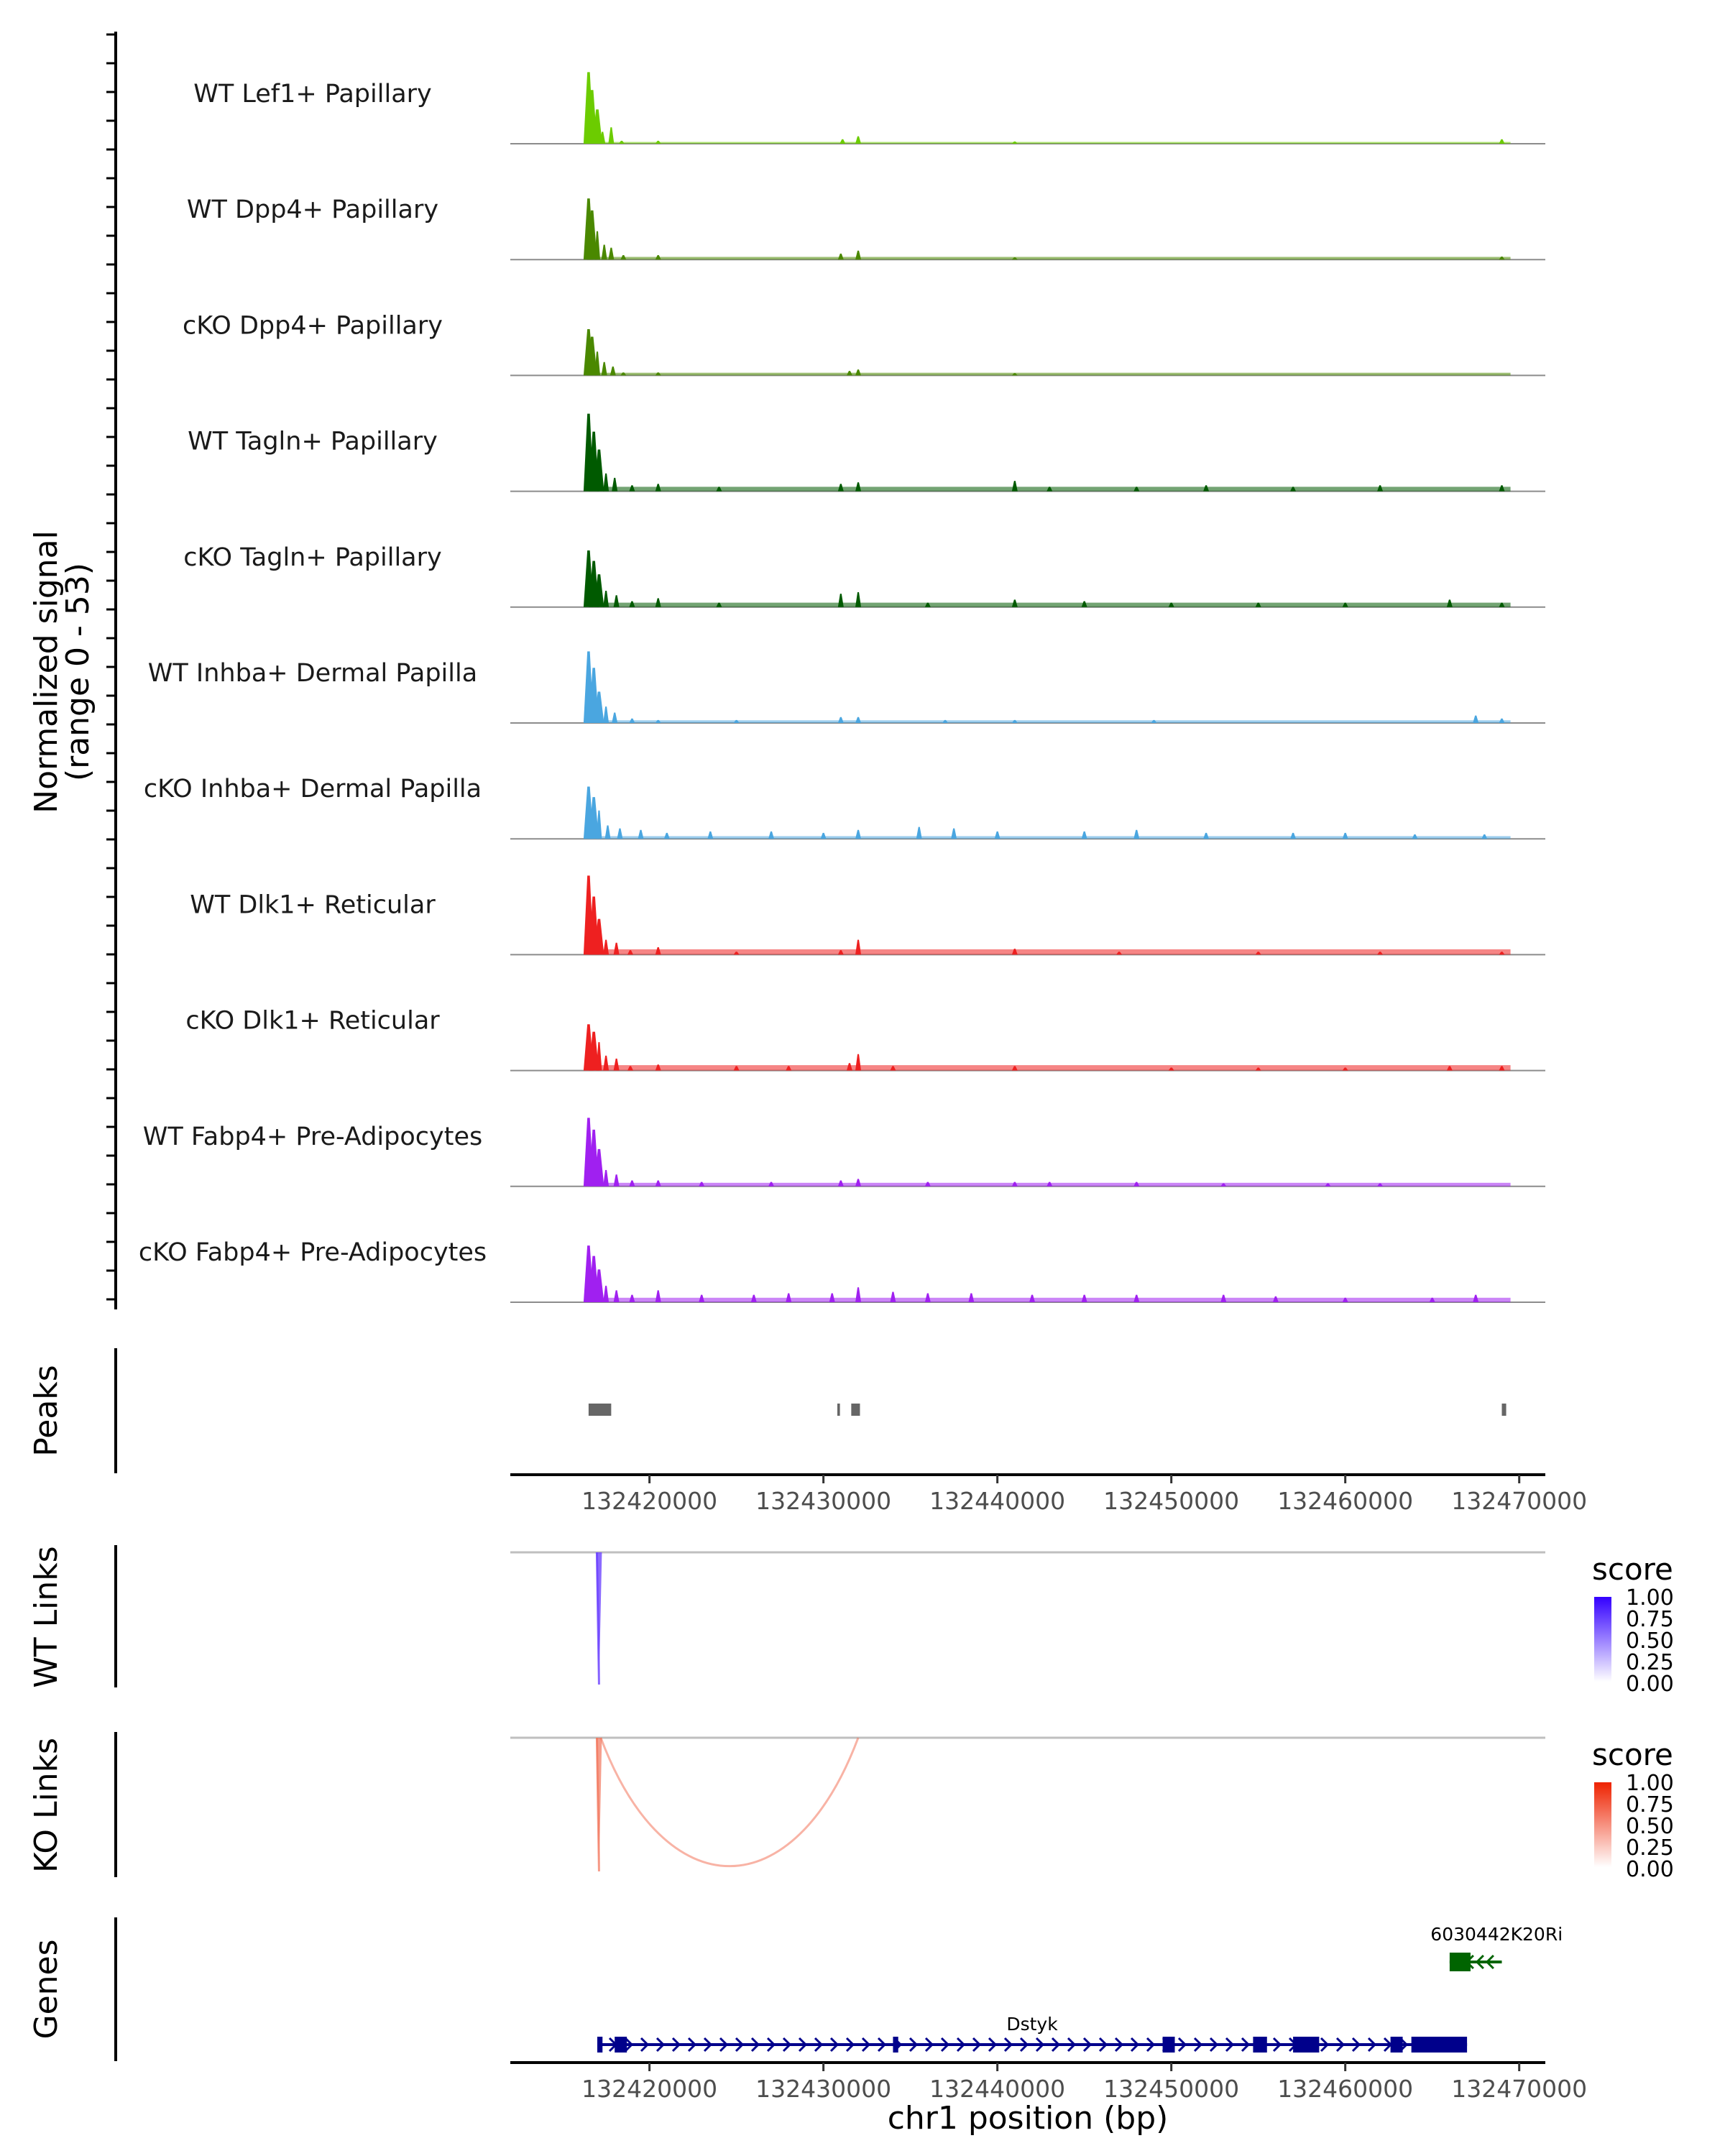  I want to click on wt-legend-label-100: 1.00, so click(1650, 1598).